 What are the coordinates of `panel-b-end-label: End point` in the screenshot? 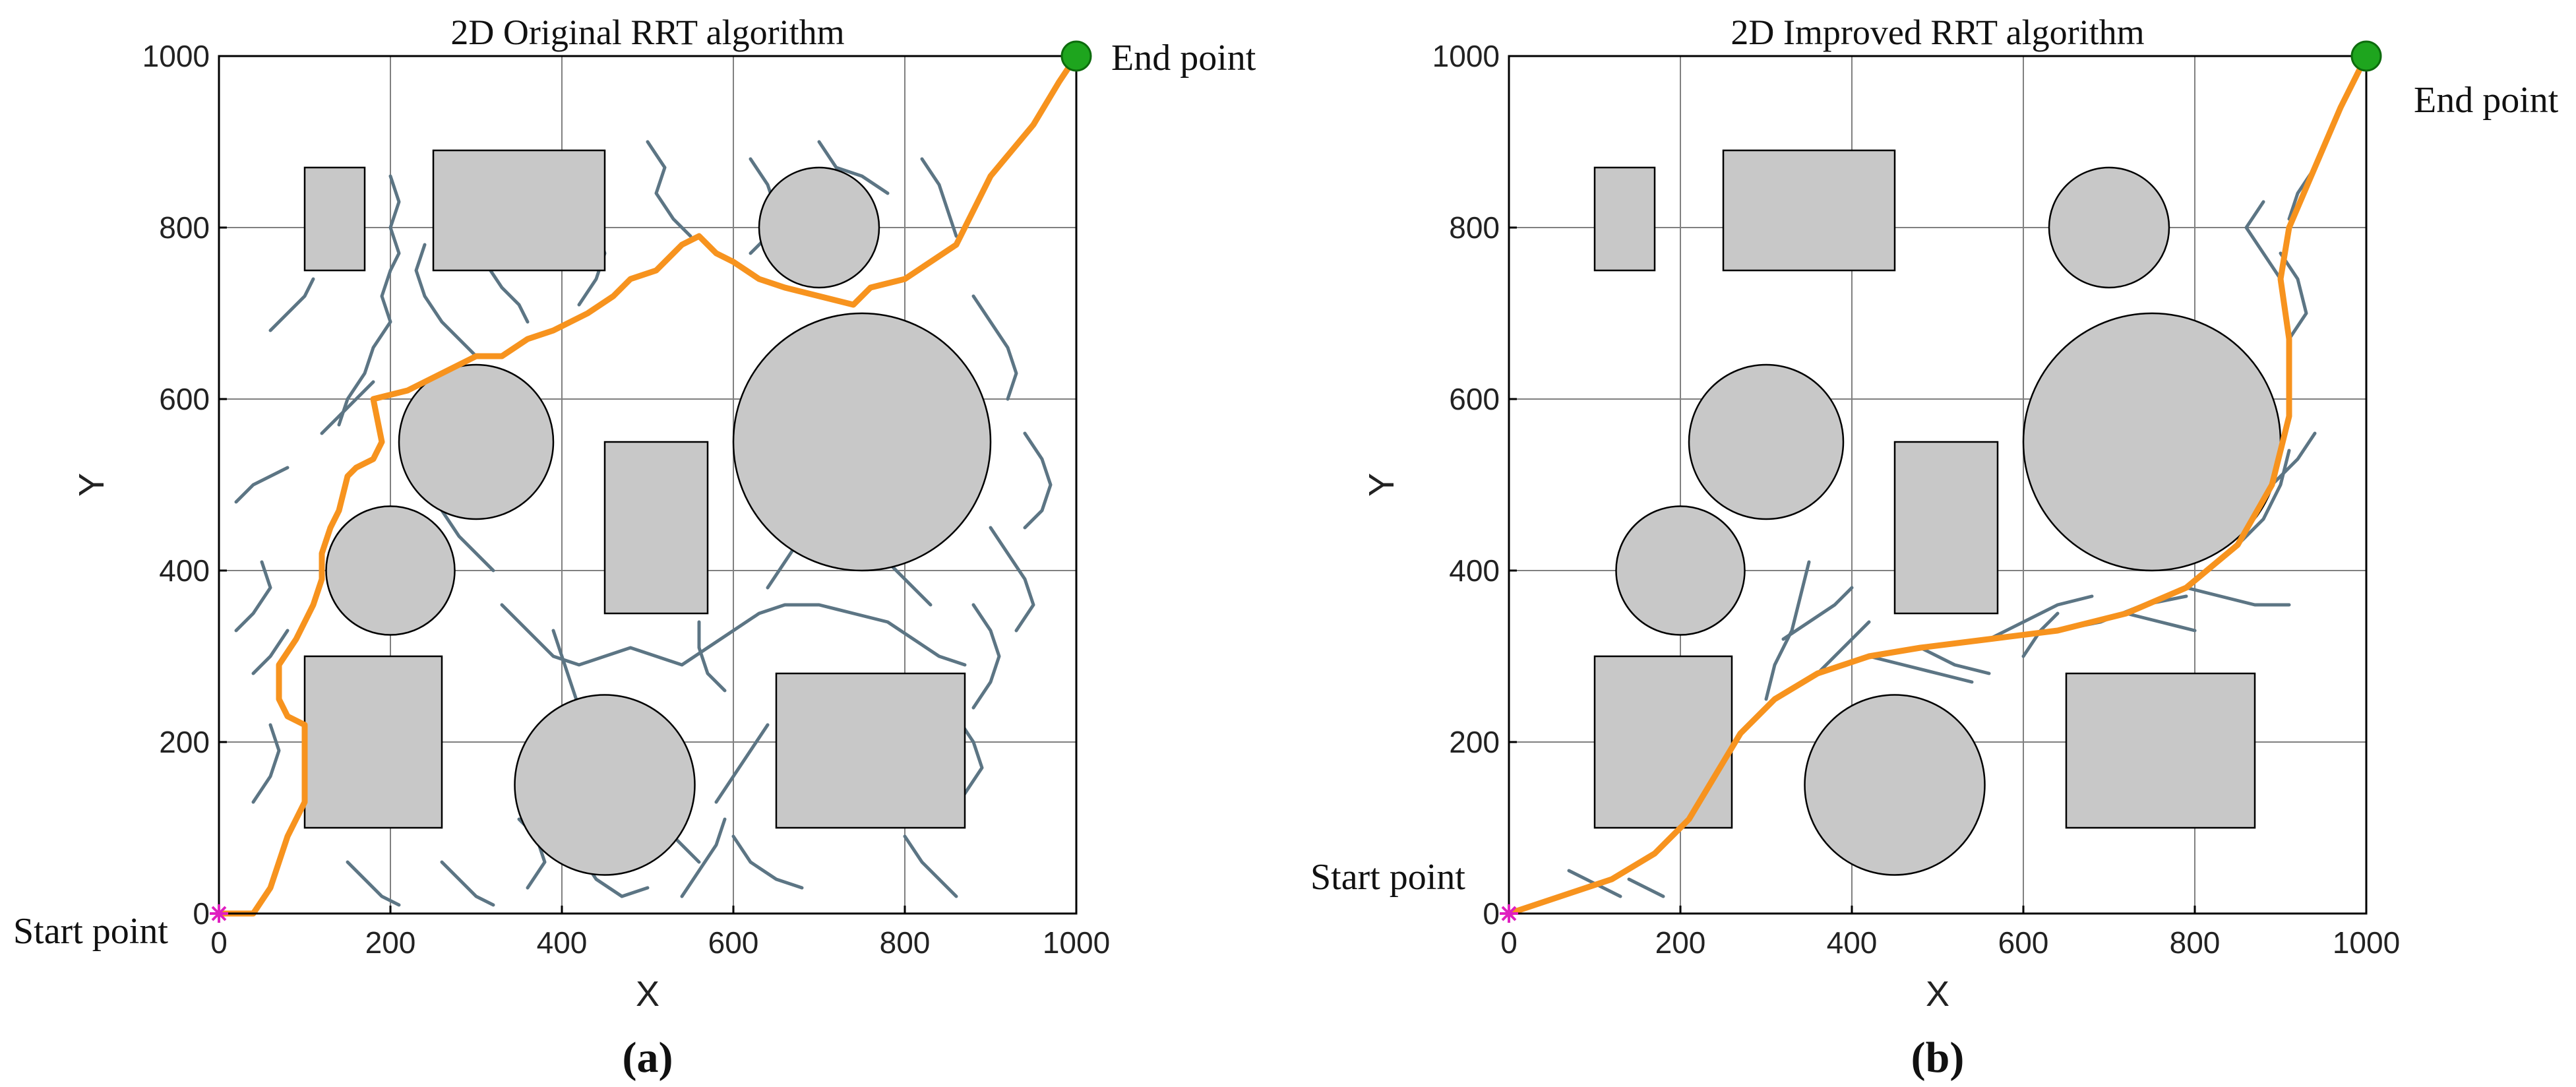 It's located at (2486, 100).